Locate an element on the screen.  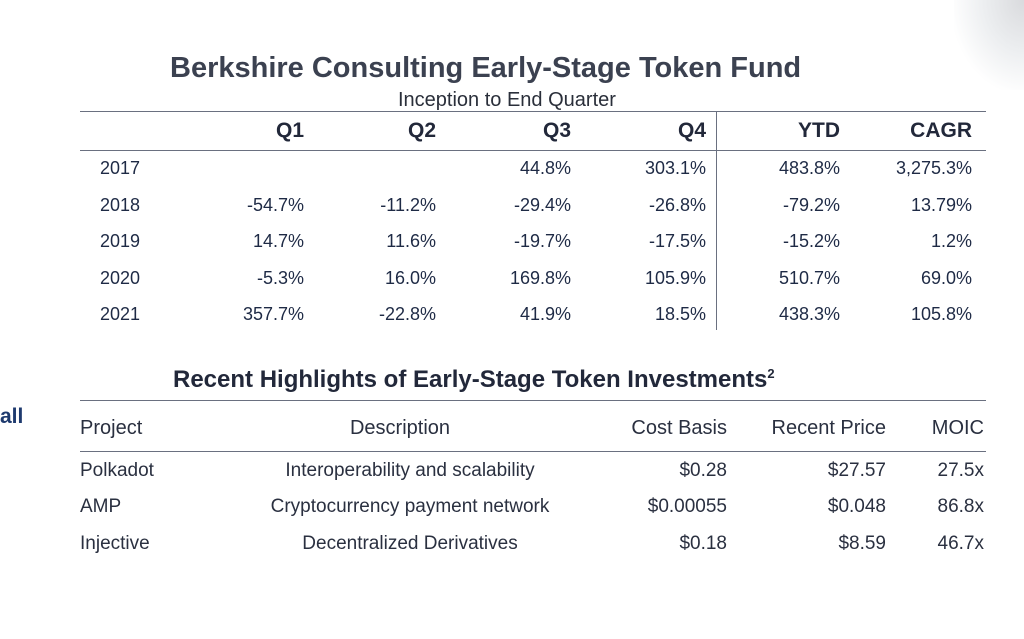
cell-moic: 86.8x is located at coordinates (960, 506).